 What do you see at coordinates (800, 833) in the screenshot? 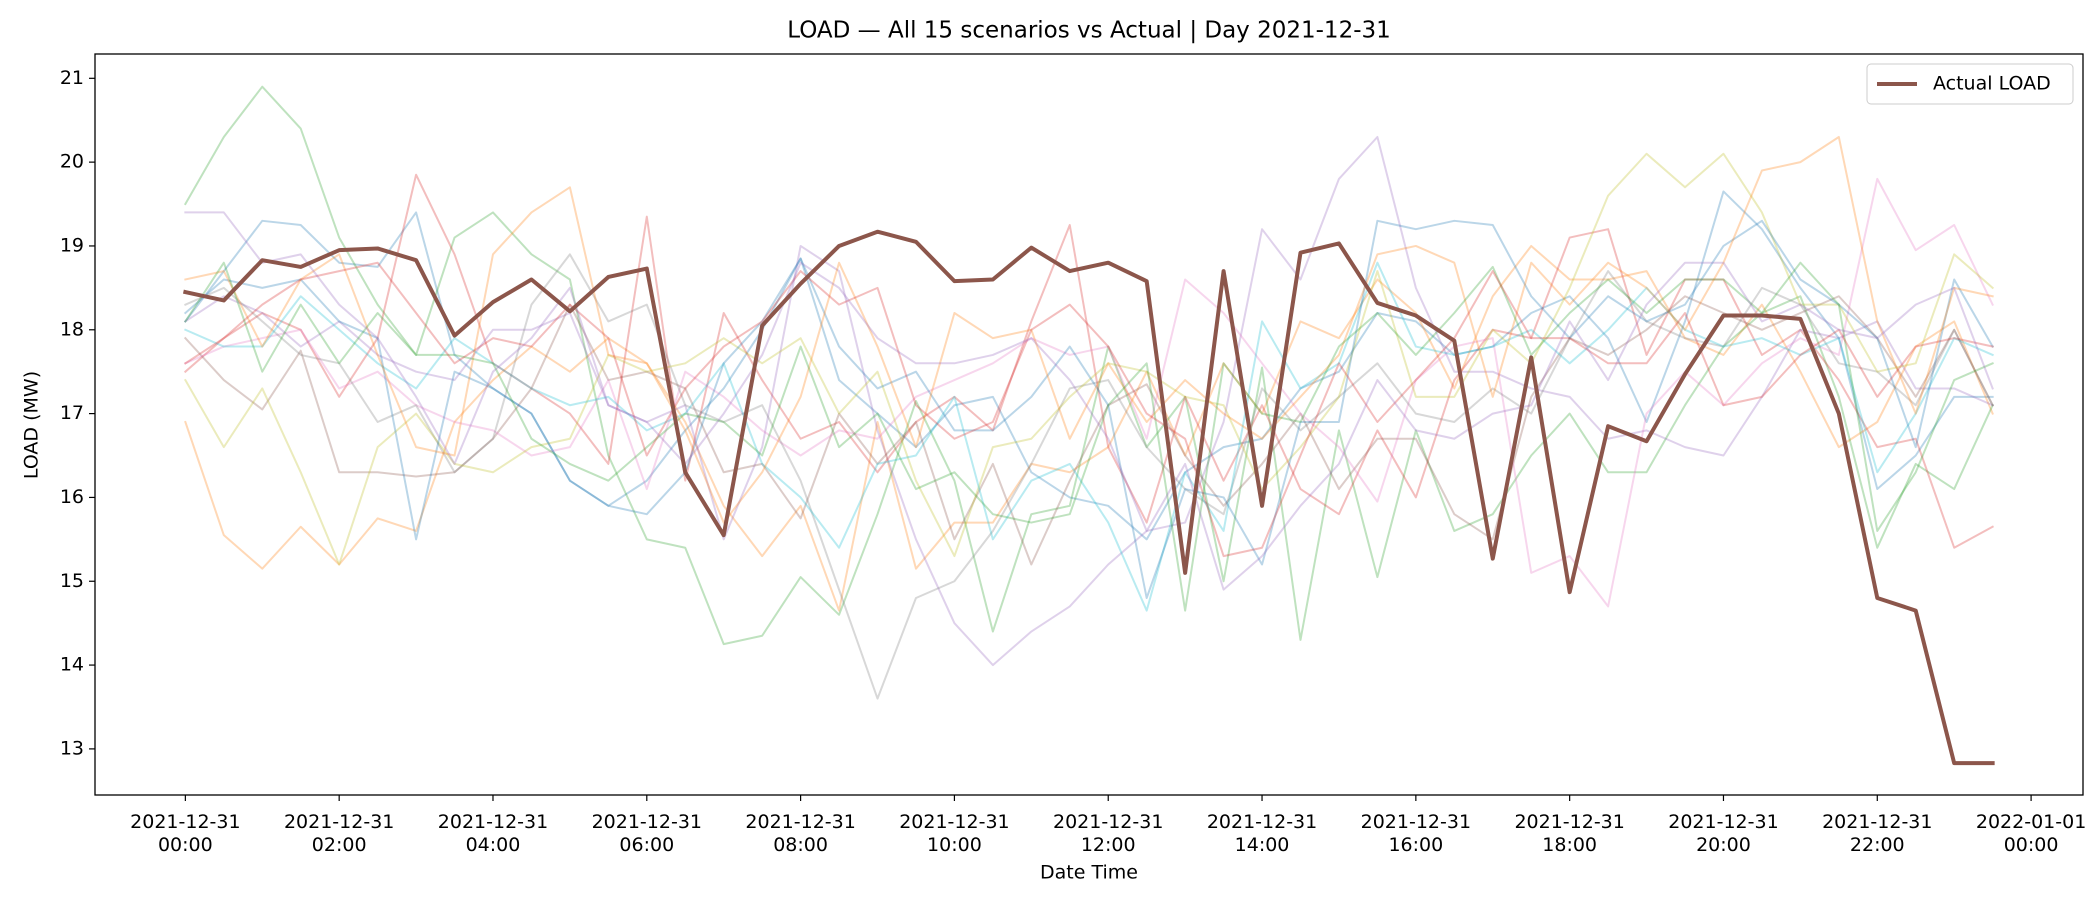
I see `x-tick-label: 2021-12-31 08:00` at bounding box center [800, 833].